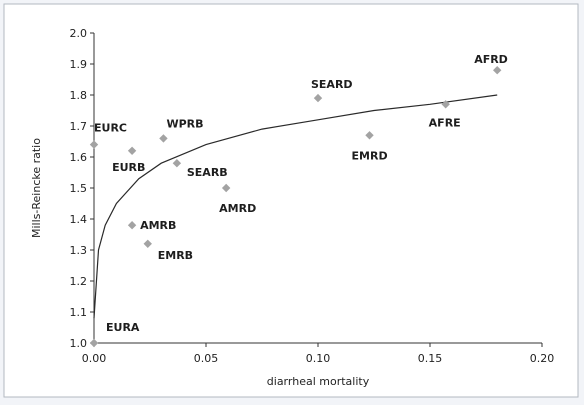 The image size is (584, 405). Describe the element at coordinates (79, 126) in the screenshot. I see `y-tick-label: 1.7` at that location.